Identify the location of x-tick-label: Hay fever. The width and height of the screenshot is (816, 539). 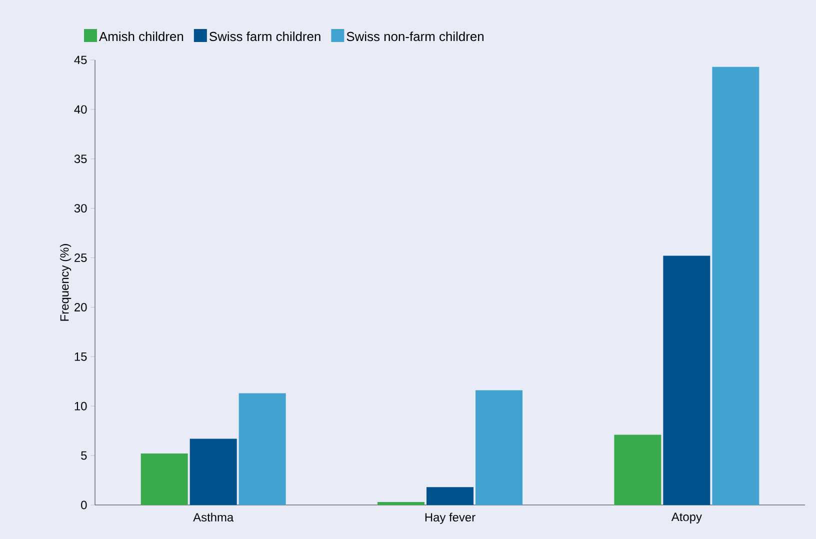
(450, 518).